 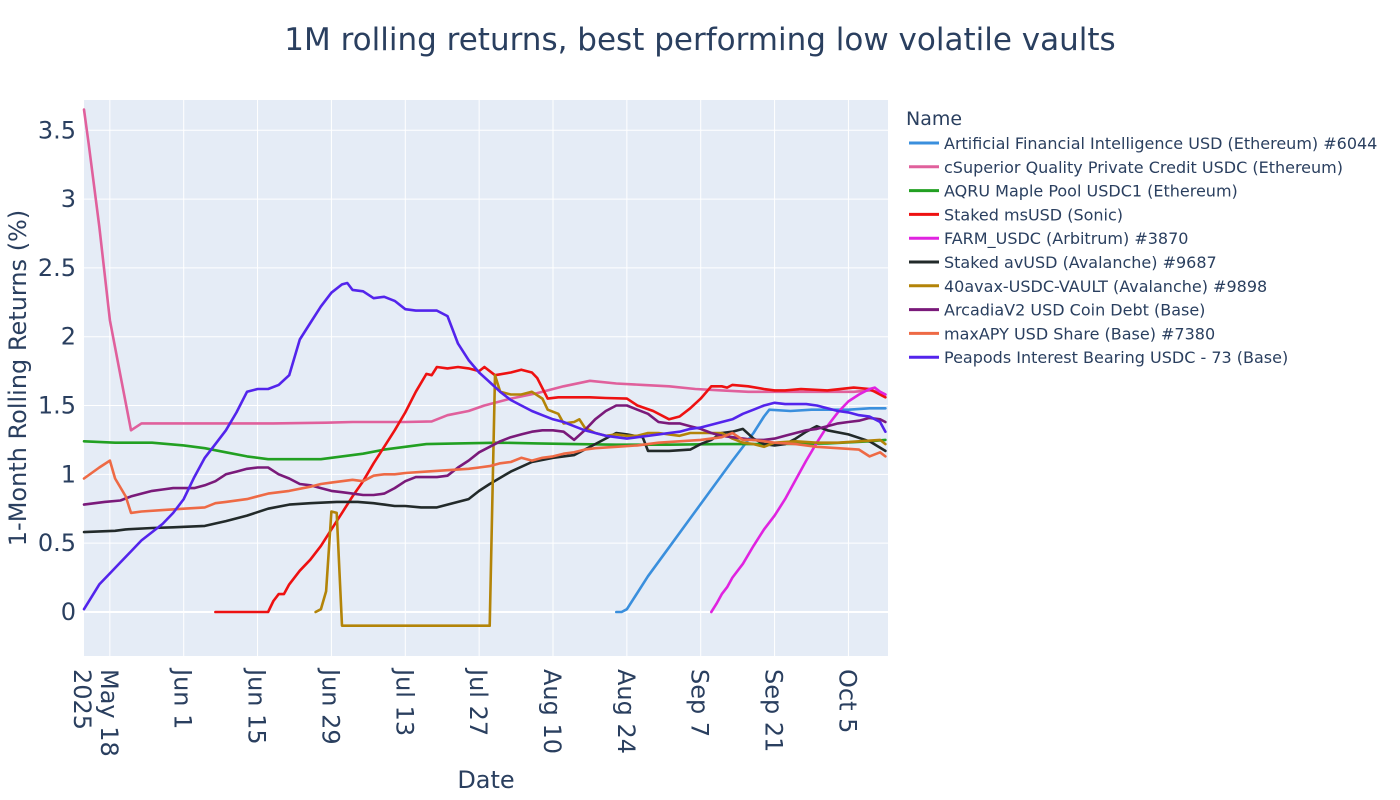 I want to click on y-tick-label: 2.5, so click(x=57, y=268).